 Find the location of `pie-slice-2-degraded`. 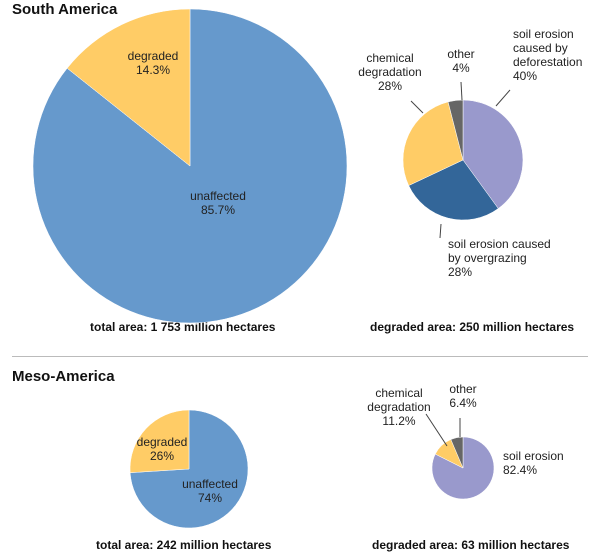

pie-slice-2-degraded is located at coordinates (159, 441).